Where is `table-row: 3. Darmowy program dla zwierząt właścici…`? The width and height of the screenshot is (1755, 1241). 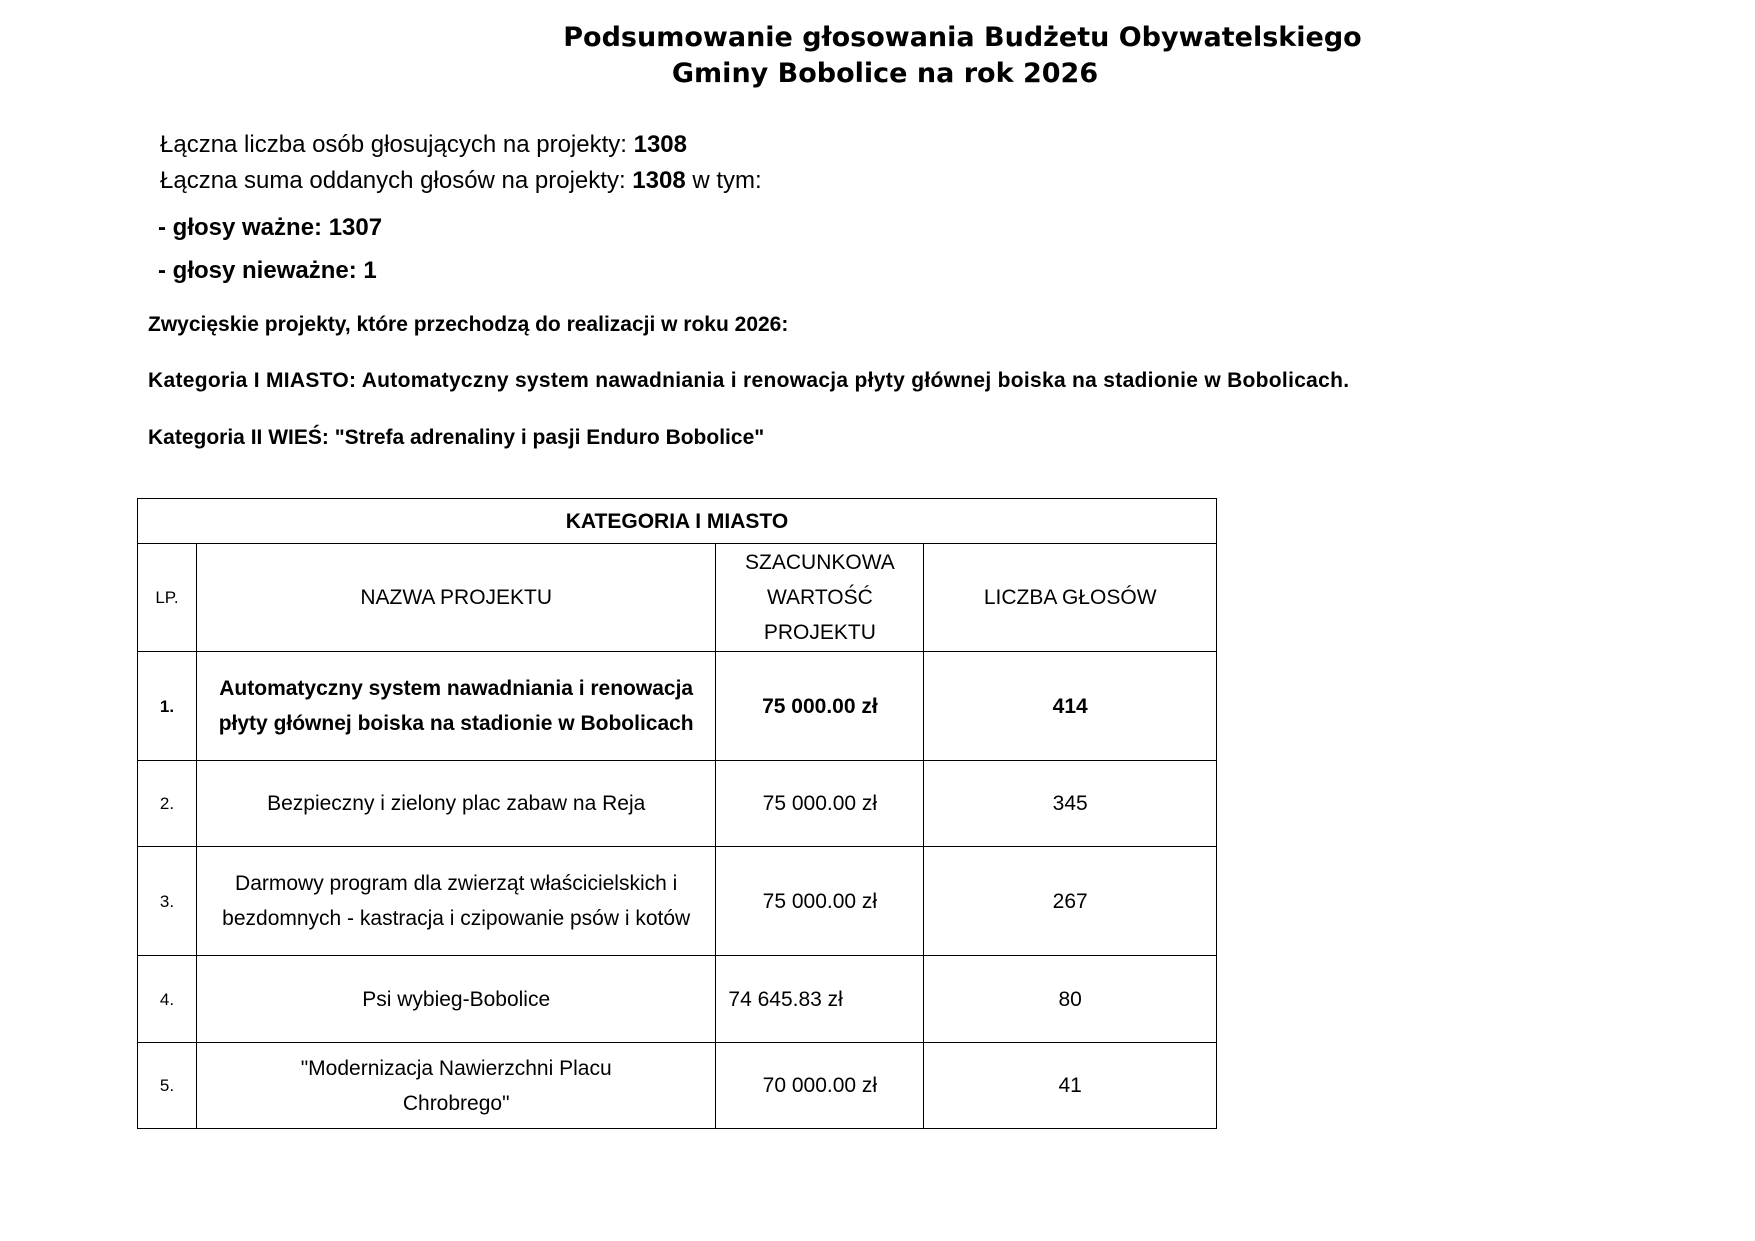
table-row: 3. Darmowy program dla zwierząt właścici… is located at coordinates (677, 901).